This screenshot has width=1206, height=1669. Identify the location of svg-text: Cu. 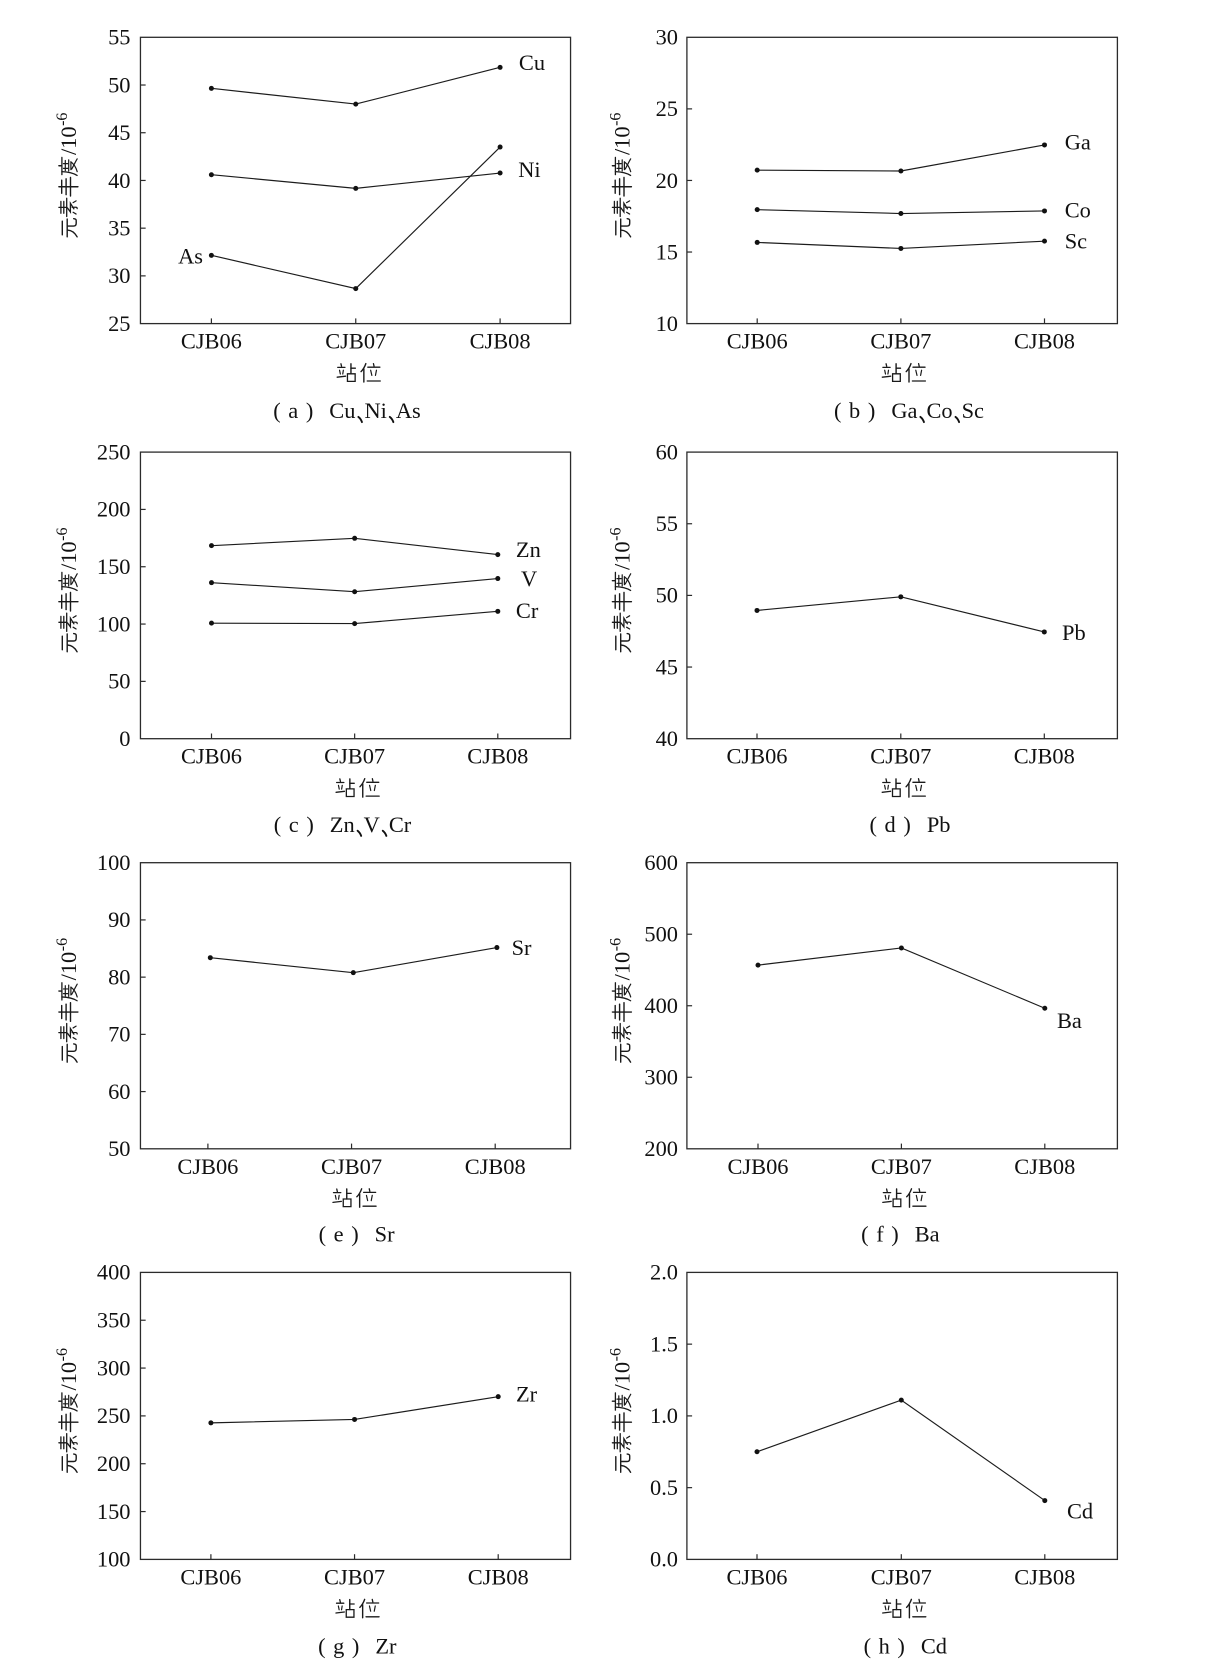
(342, 410).